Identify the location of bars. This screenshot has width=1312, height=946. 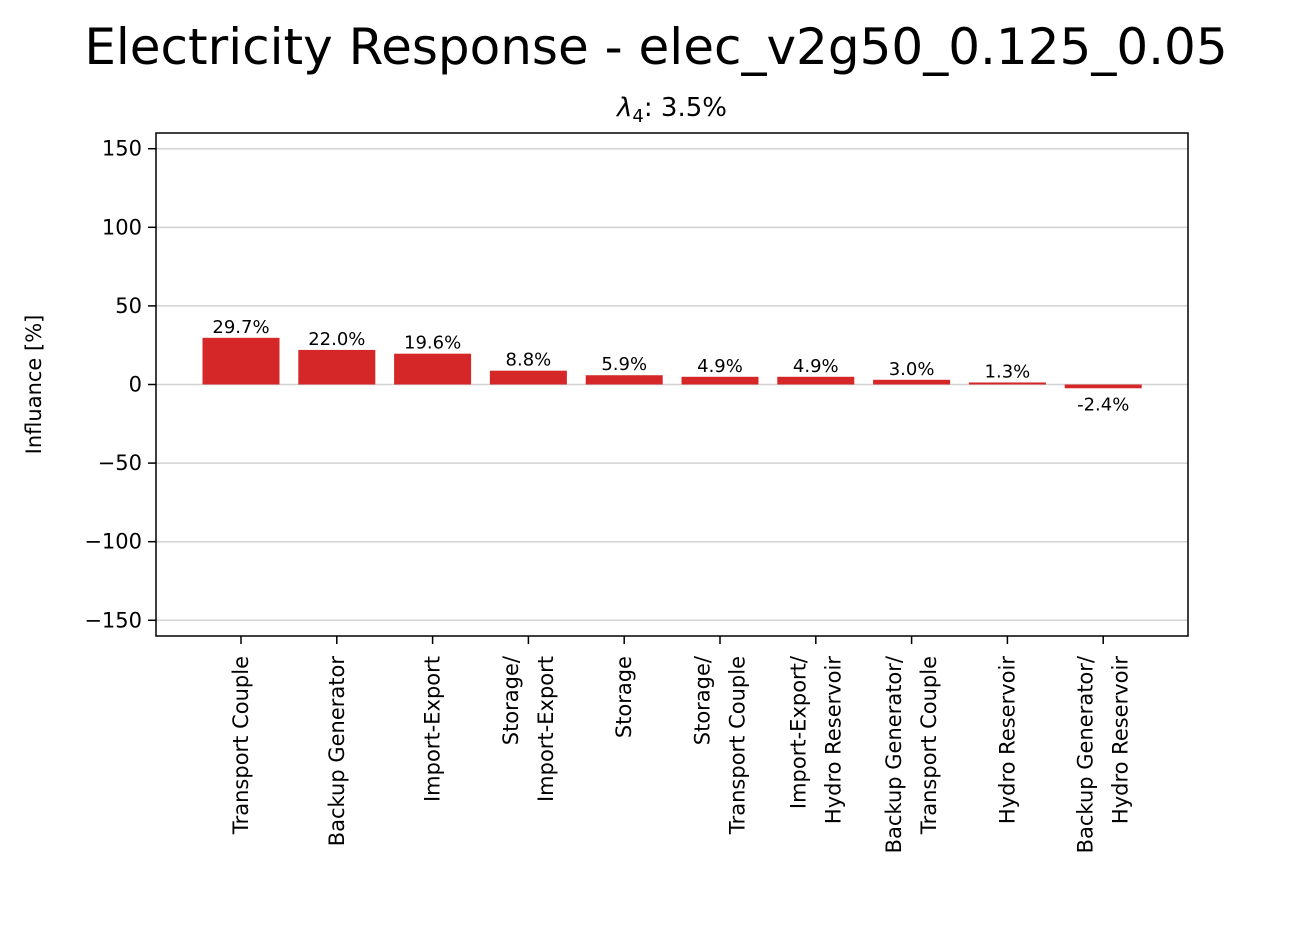
(672, 363).